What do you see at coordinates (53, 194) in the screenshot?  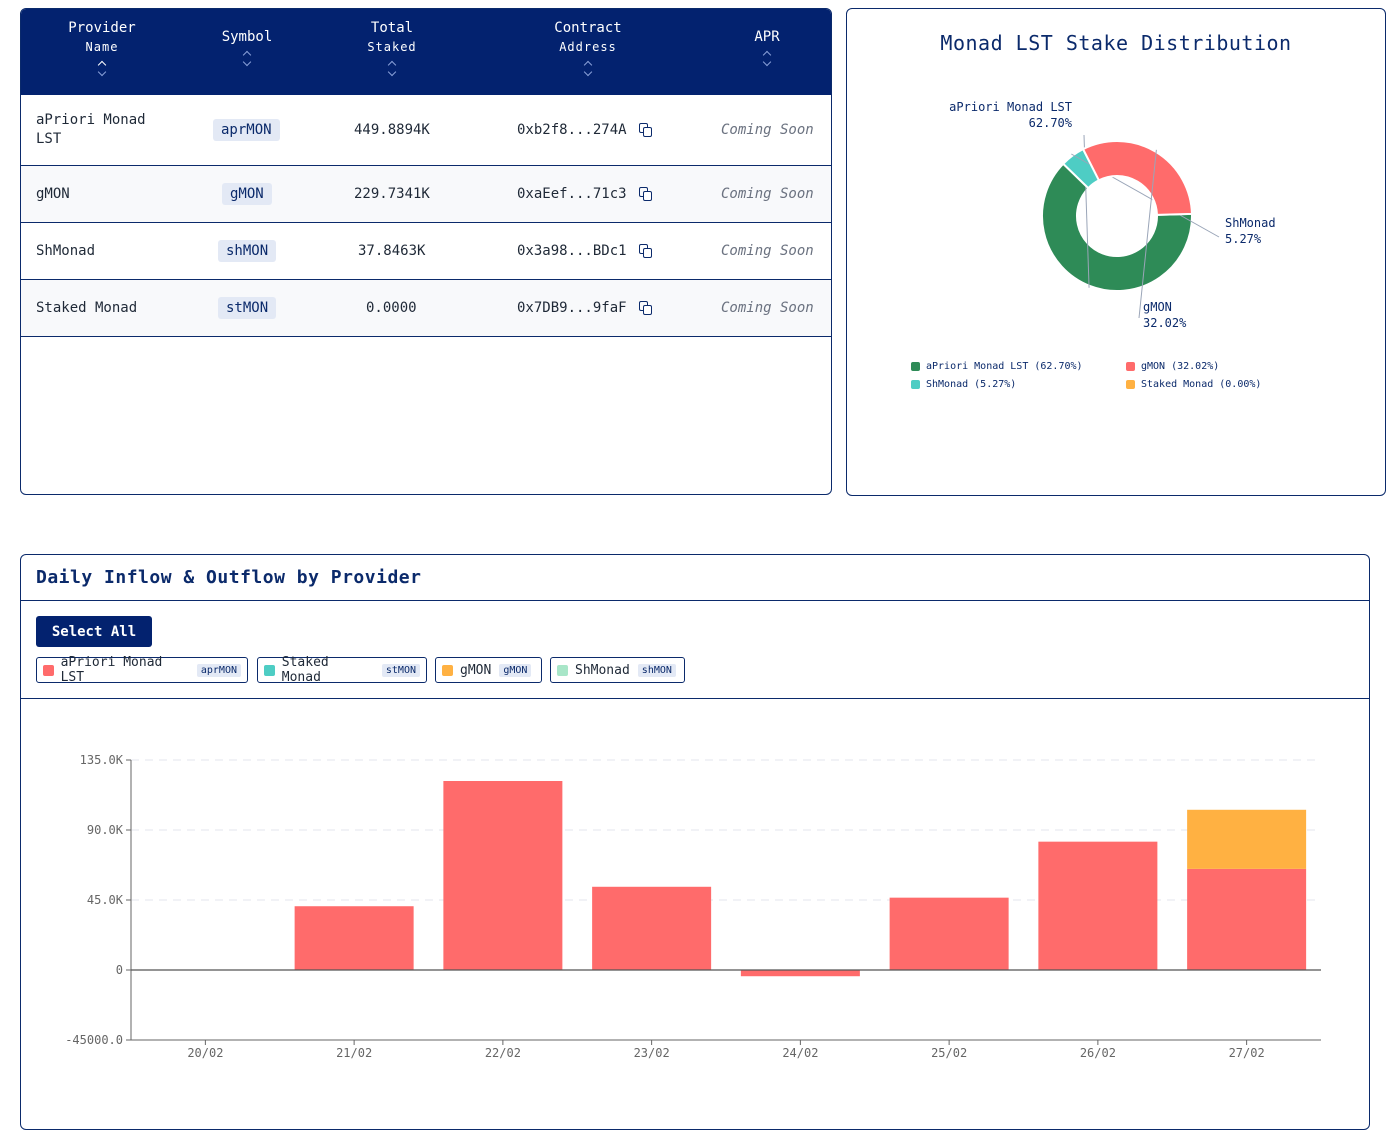 I see `provider-name: gMON` at bounding box center [53, 194].